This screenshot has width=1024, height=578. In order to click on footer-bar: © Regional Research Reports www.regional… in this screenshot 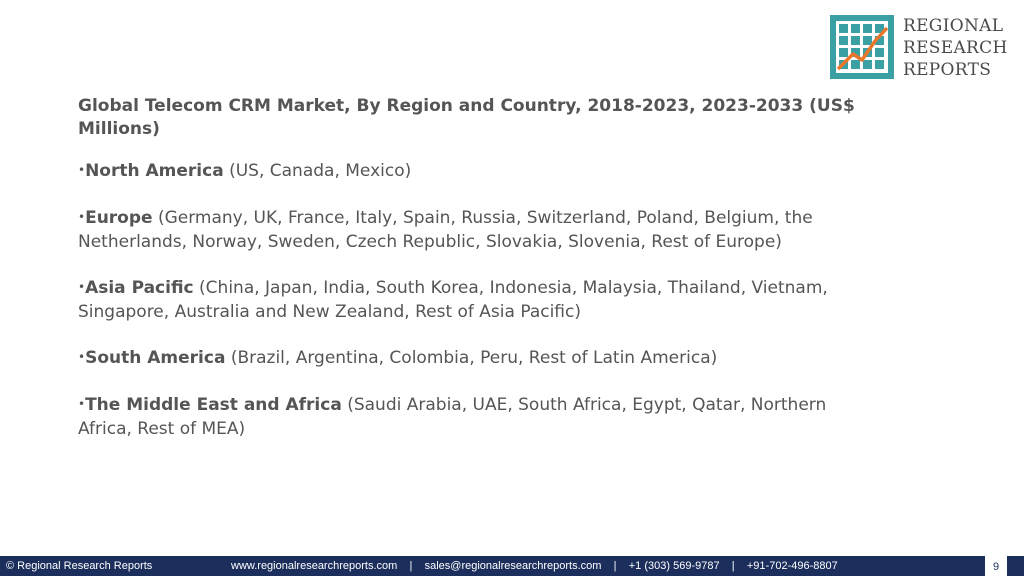, I will do `click(512, 566)`.